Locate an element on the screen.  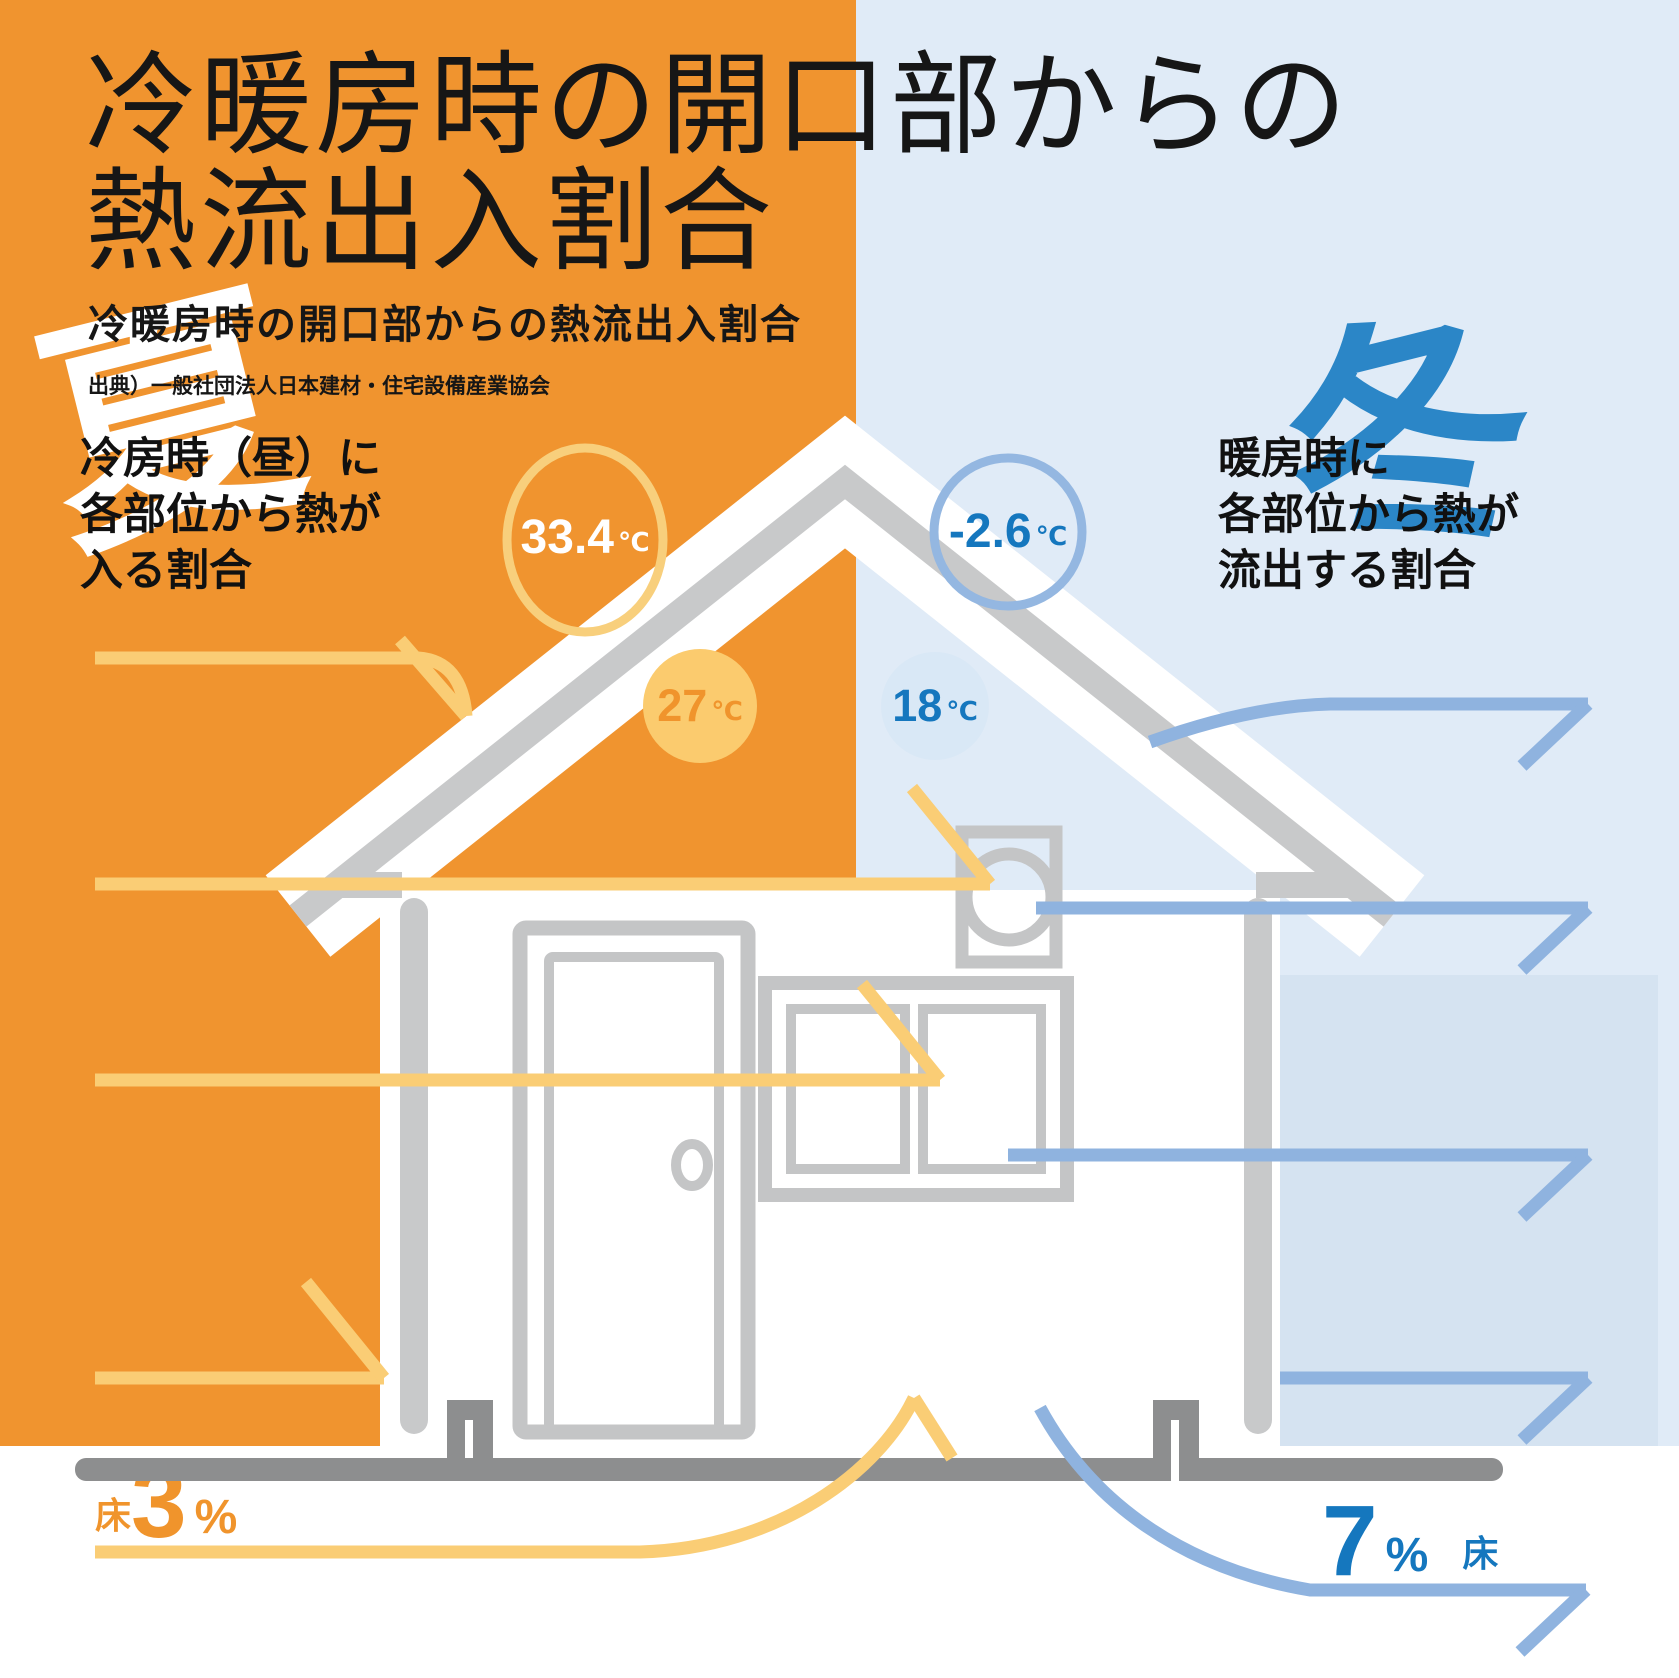
wall-left is located at coordinates (414, 1166).